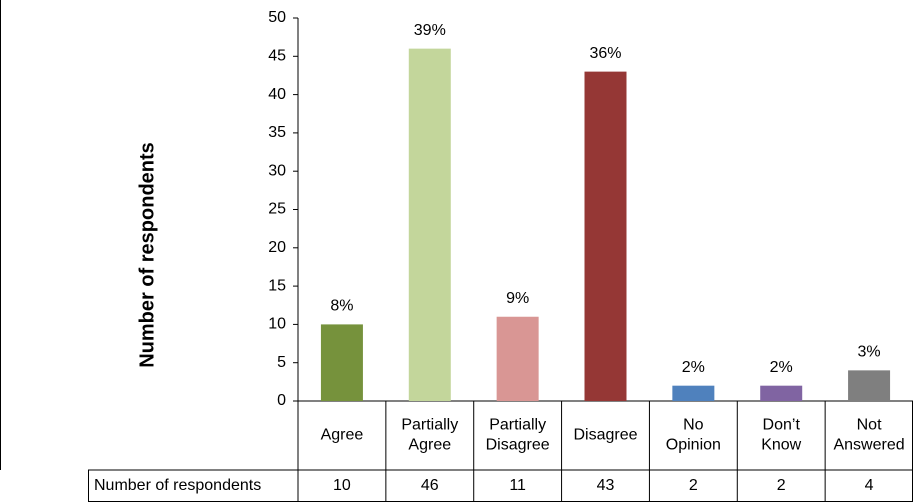 This screenshot has width=913, height=502. I want to click on y-tick-label: 0, so click(281, 400).